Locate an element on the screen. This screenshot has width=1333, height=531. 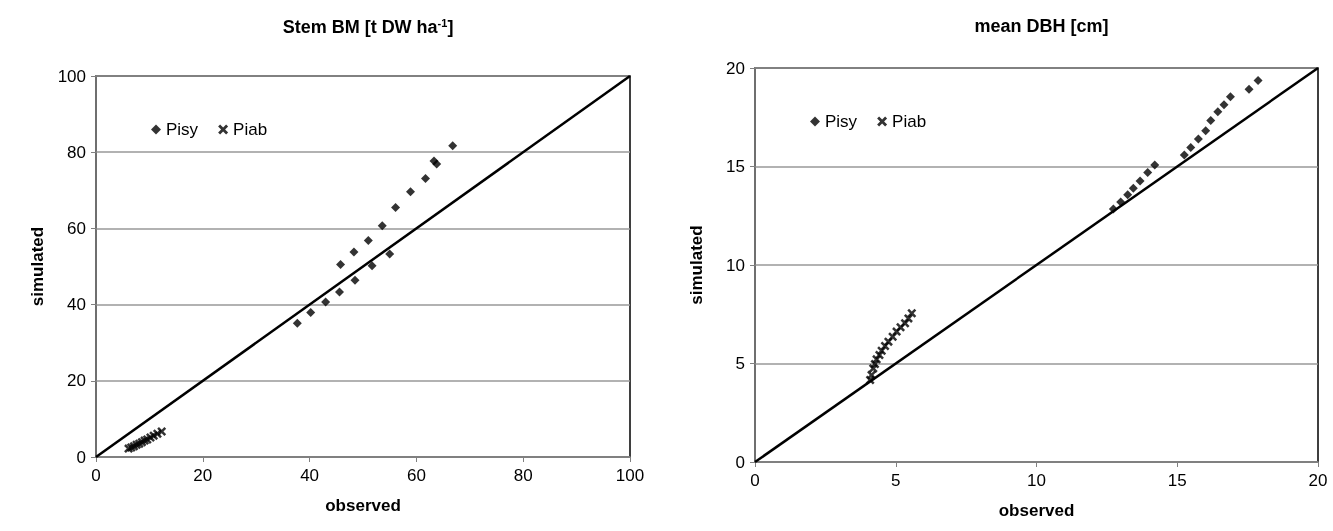
x-tick-label: 60 is located at coordinates (416, 475).